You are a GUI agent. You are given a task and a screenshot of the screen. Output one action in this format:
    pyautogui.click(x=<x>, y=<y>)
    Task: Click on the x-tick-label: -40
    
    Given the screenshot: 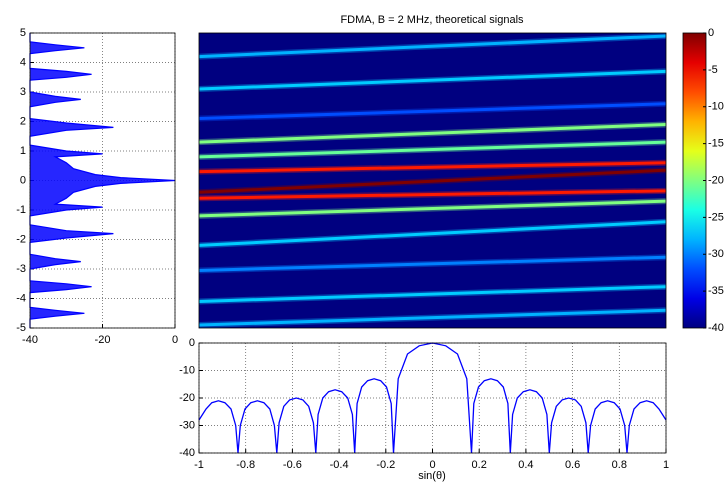 What is the action you would take?
    pyautogui.click(x=30, y=340)
    